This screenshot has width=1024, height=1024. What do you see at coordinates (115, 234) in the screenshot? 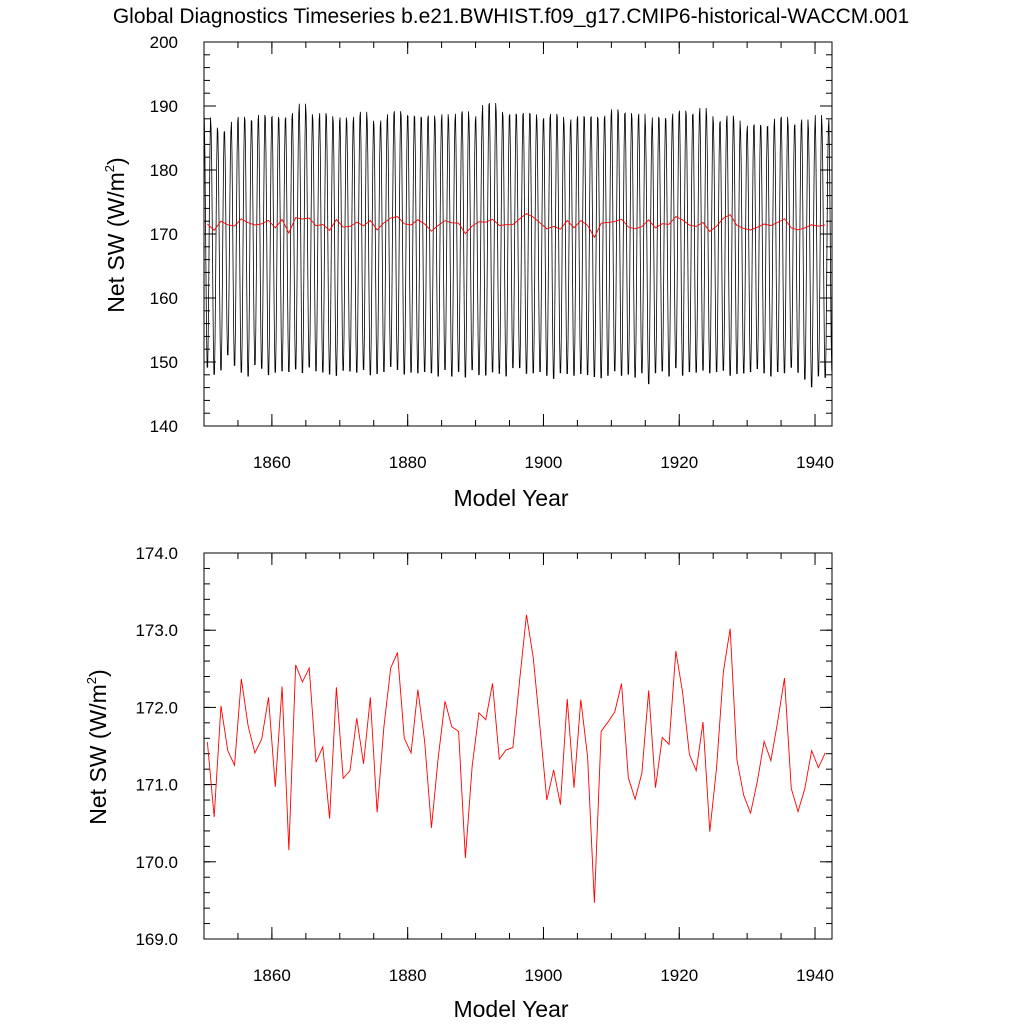
I see `top-y-axis-title: Net SW (W/m2)` at bounding box center [115, 234].